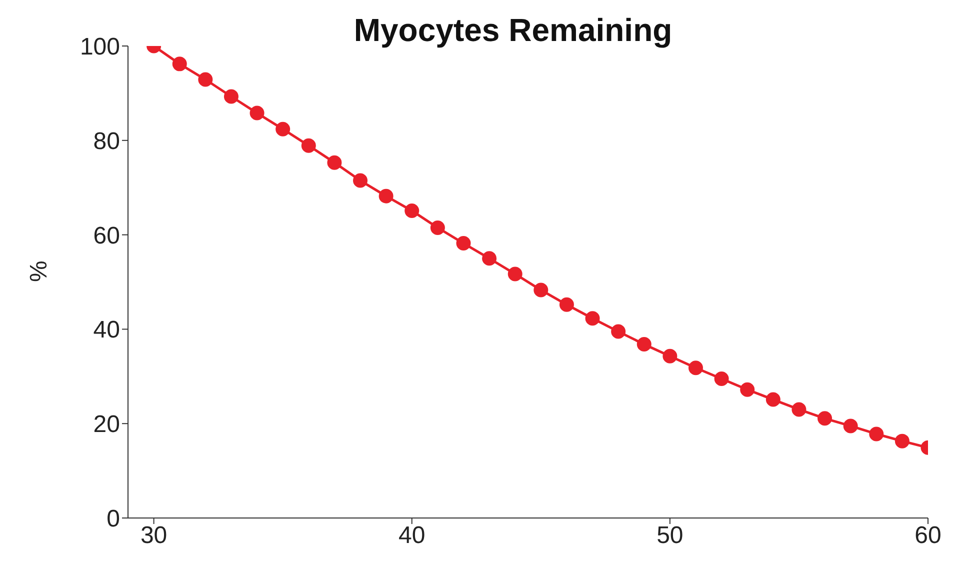 This screenshot has width=969, height=579. I want to click on chart-title: Myocytes Remaining, so click(513, 30).